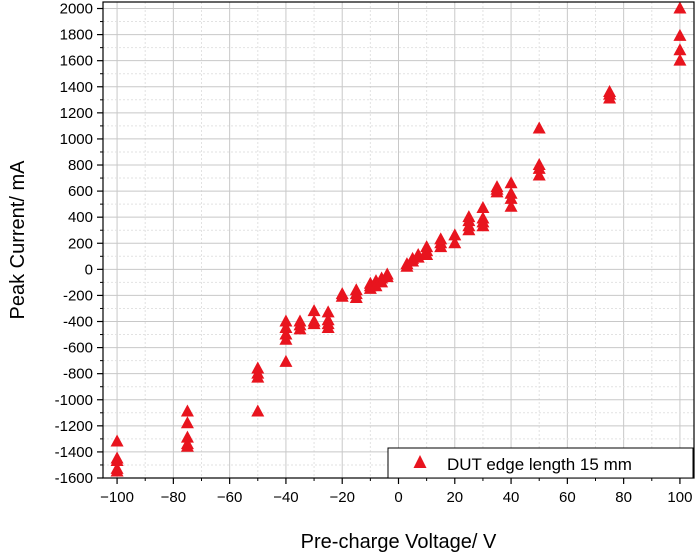 The height and width of the screenshot is (557, 700). What do you see at coordinates (74, 478) in the screenshot?
I see `y-tick-label: -1600` at bounding box center [74, 478].